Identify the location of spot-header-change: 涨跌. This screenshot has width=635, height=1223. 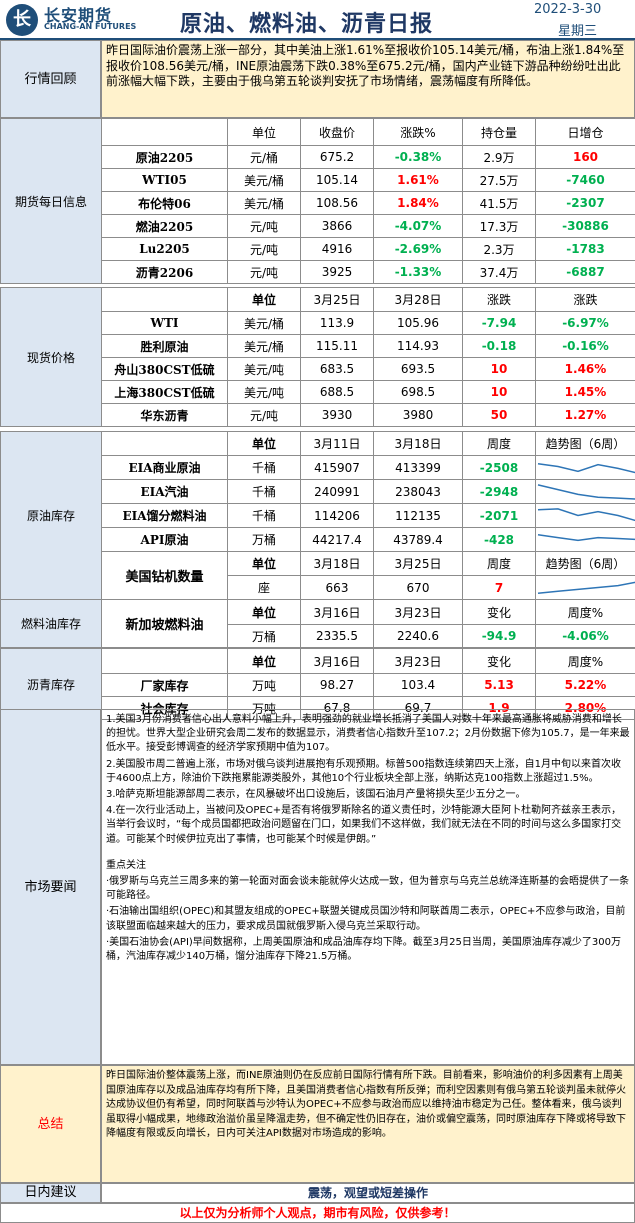
(499, 299).